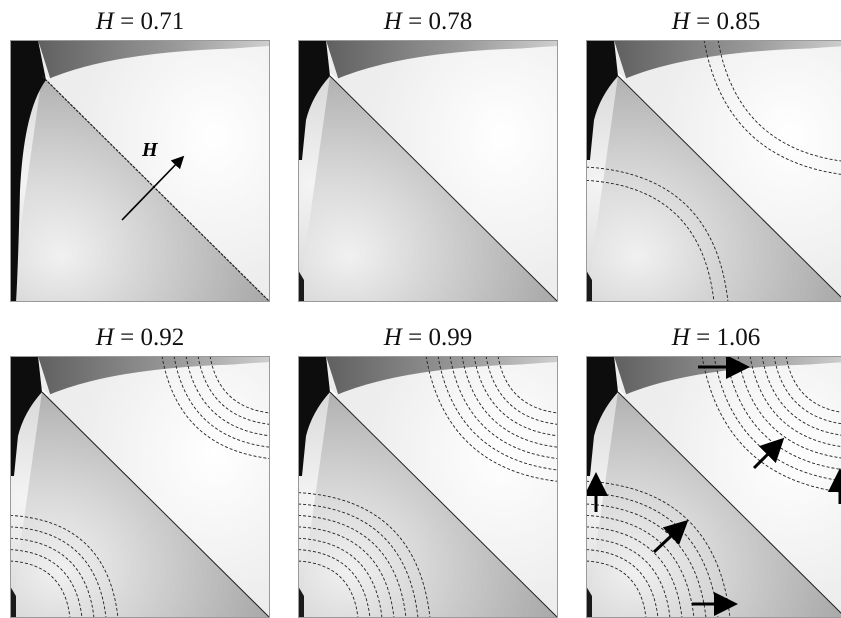 This screenshot has height=618, width=841. I want to click on title-value: 0.78, so click(450, 21).